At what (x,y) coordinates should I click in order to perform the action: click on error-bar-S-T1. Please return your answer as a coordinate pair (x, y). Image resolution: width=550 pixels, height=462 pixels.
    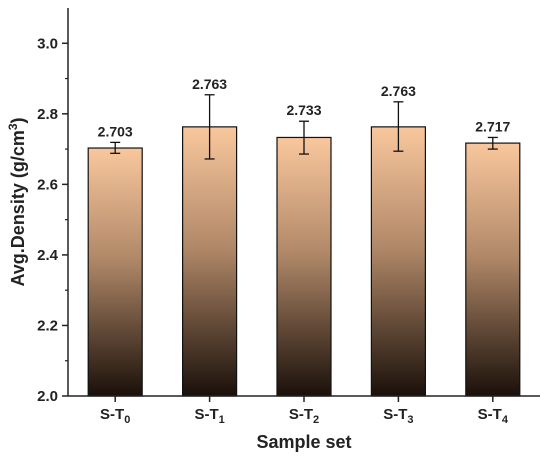
    Looking at the image, I should click on (209, 127).